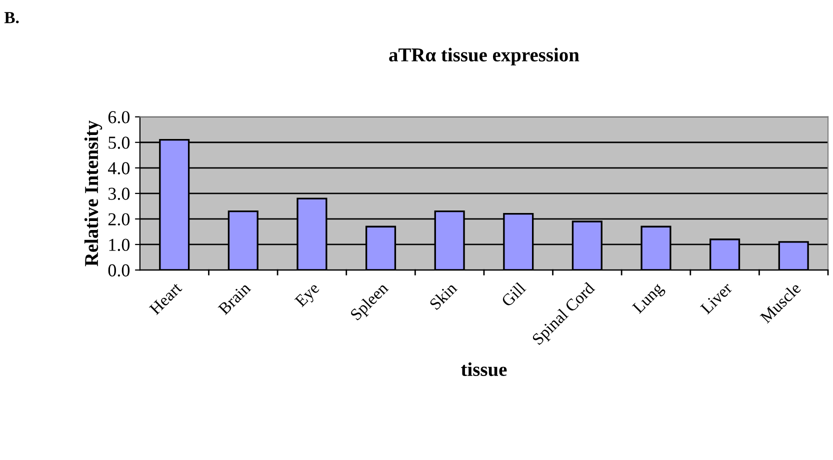  What do you see at coordinates (11, 18) in the screenshot?
I see `text: B.` at bounding box center [11, 18].